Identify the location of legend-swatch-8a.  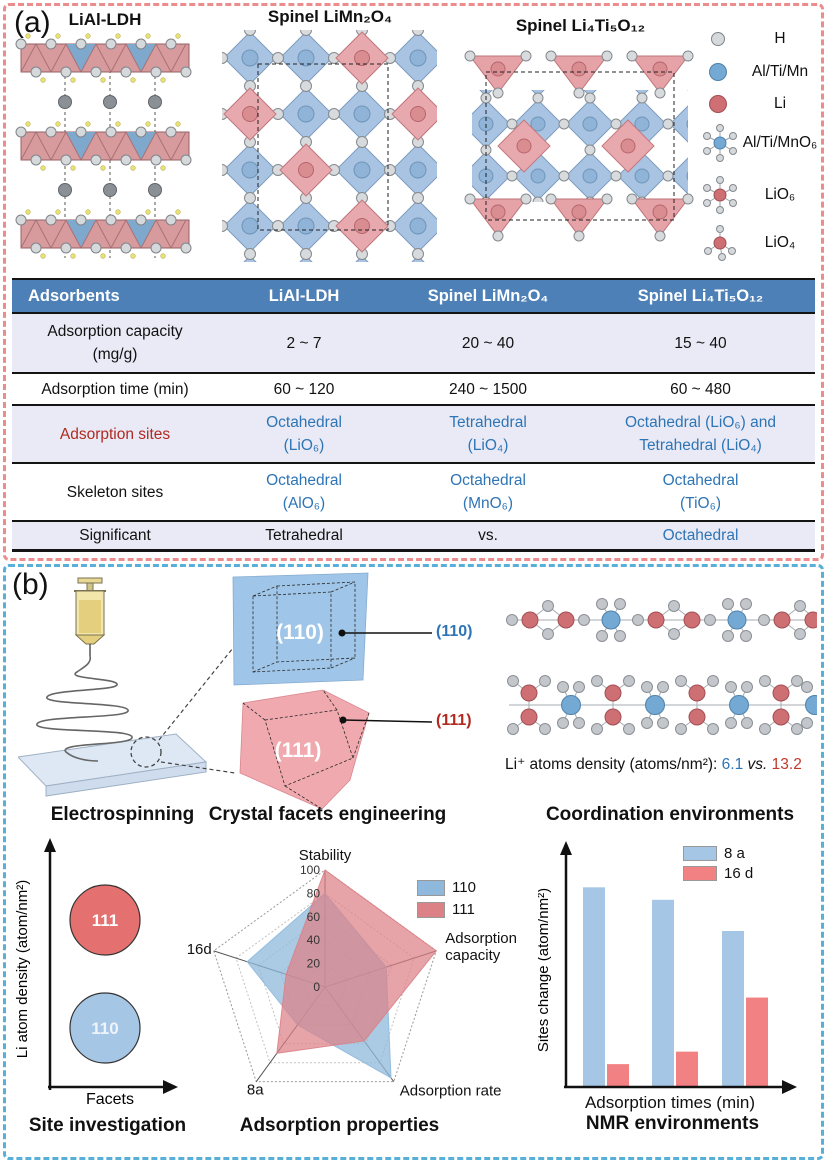
(700, 853).